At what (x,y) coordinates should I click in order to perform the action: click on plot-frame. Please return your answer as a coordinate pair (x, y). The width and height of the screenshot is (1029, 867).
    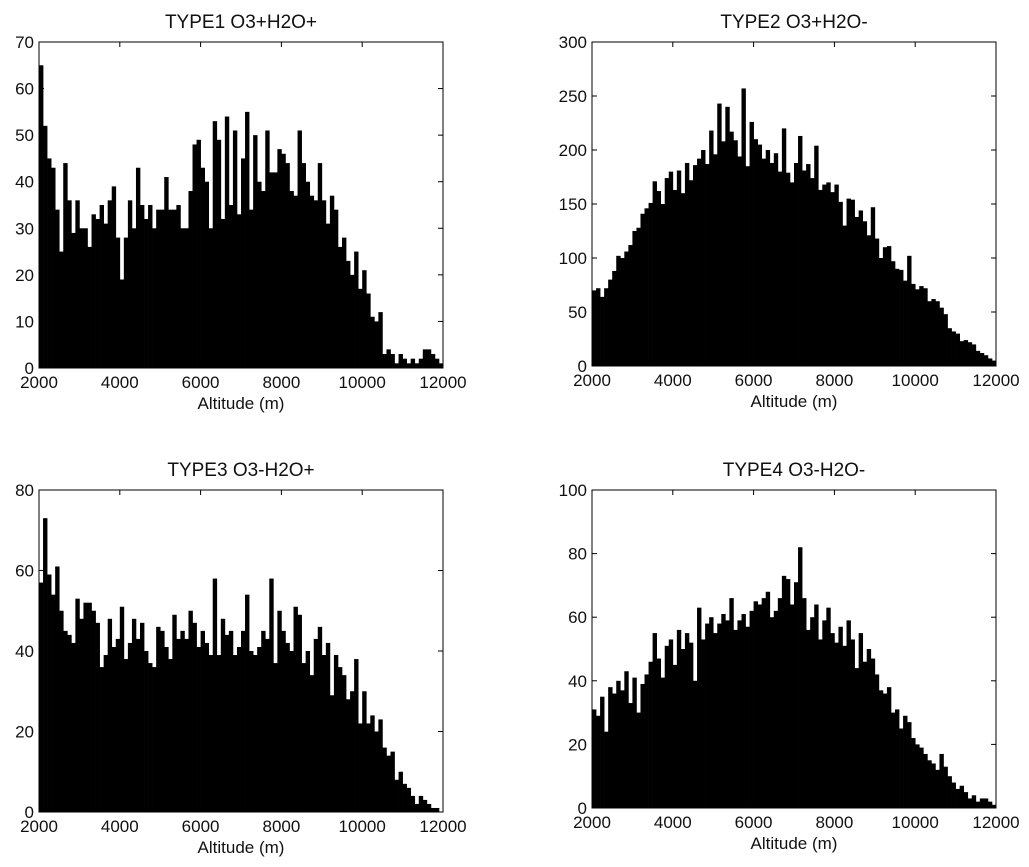
    Looking at the image, I should click on (241, 205).